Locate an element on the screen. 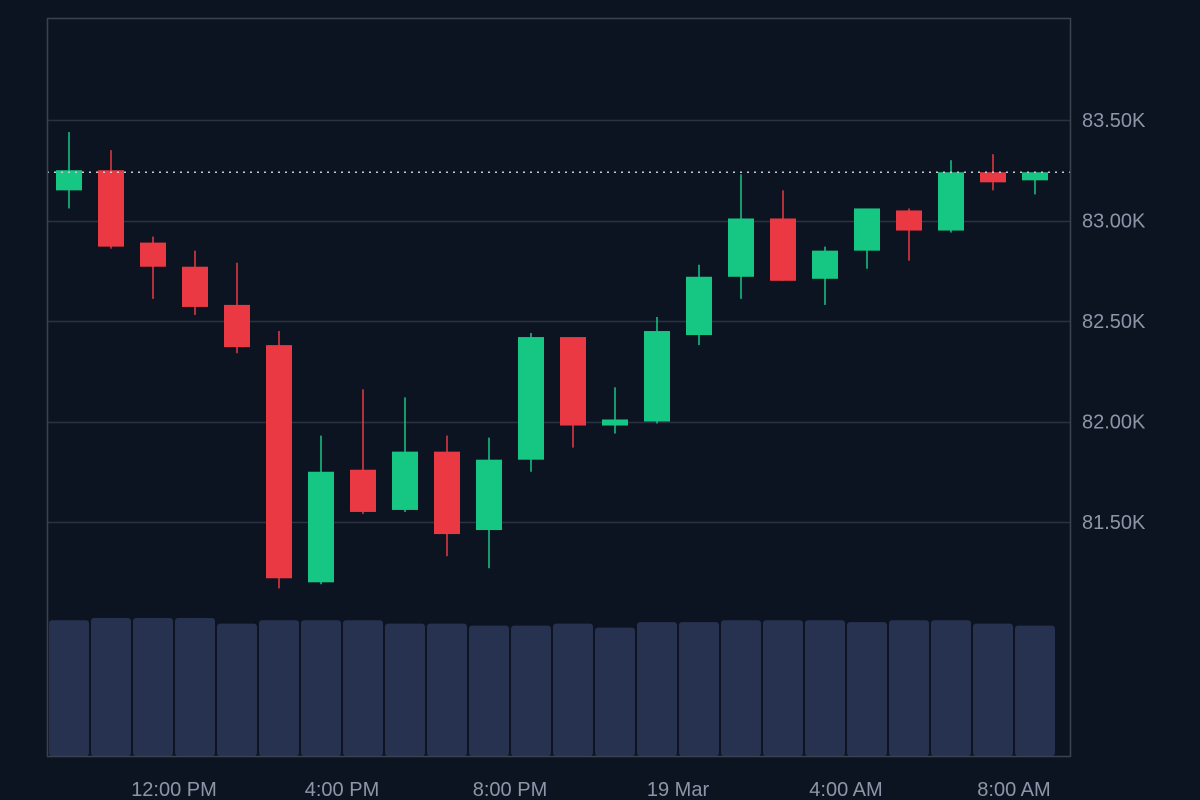  y-tick-label: 82.00K is located at coordinates (1114, 423).